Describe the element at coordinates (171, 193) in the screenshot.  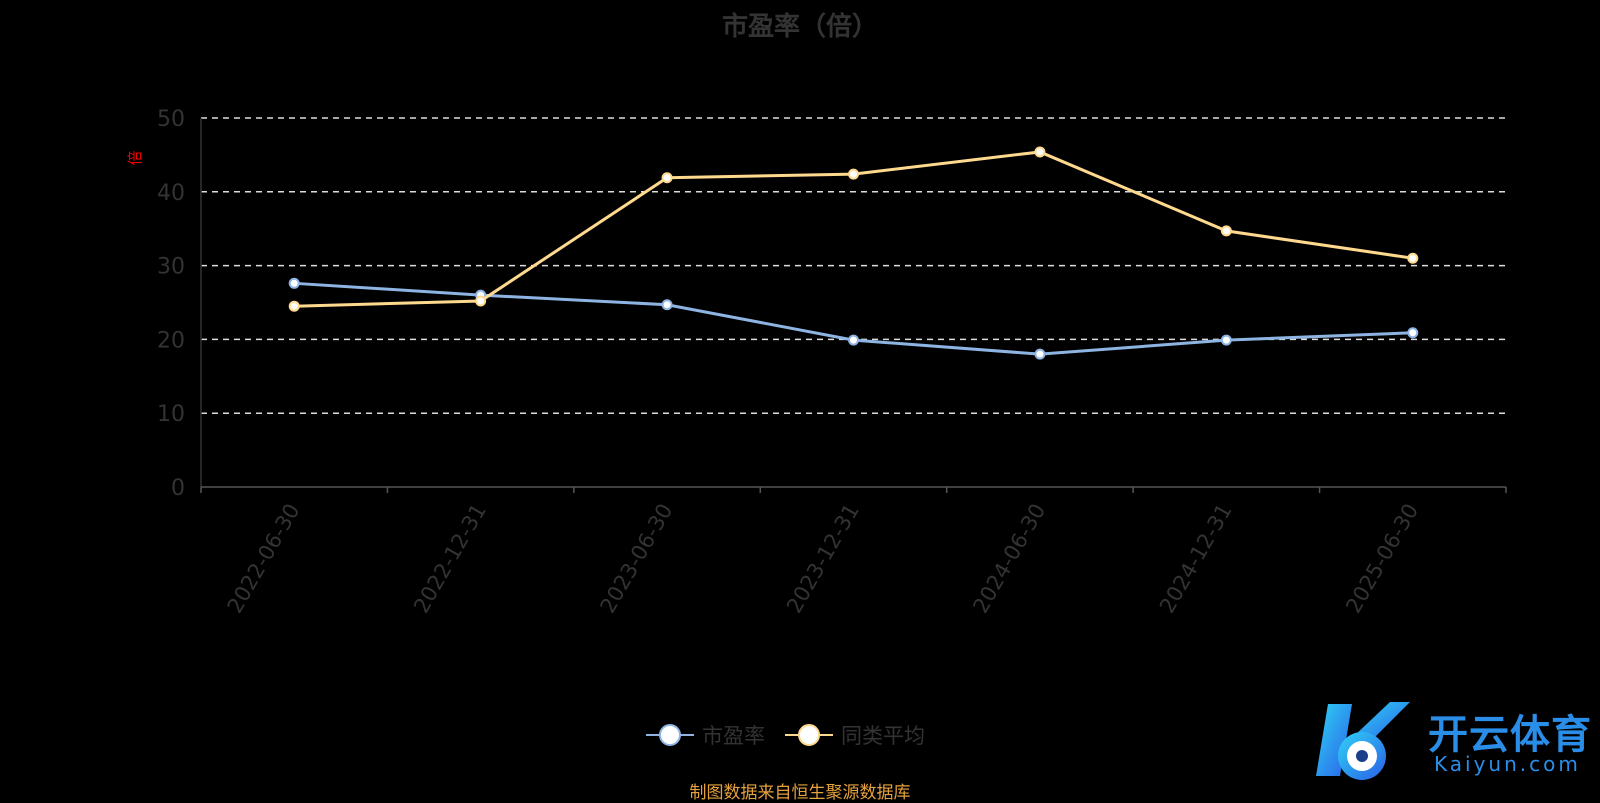
I see `y-tick-label: 40` at that location.